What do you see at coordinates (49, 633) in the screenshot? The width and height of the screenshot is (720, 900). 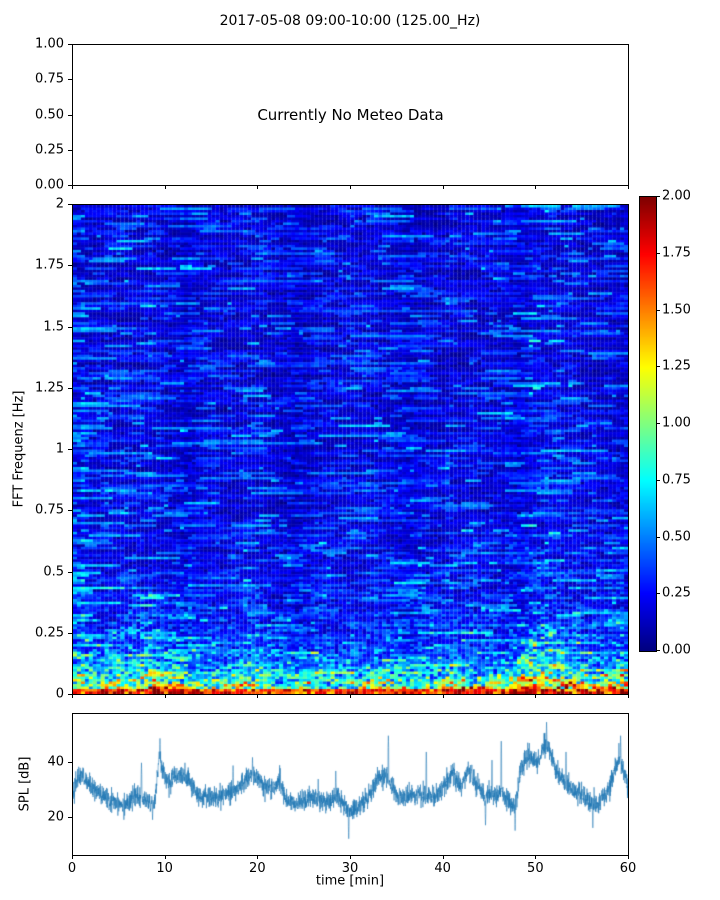 I see `spec-ytick-label: 0.25` at bounding box center [49, 633].